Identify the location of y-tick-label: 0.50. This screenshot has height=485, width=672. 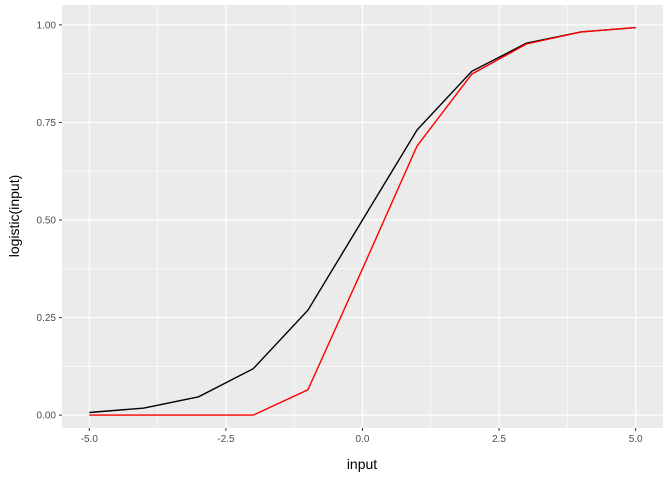
(47, 221).